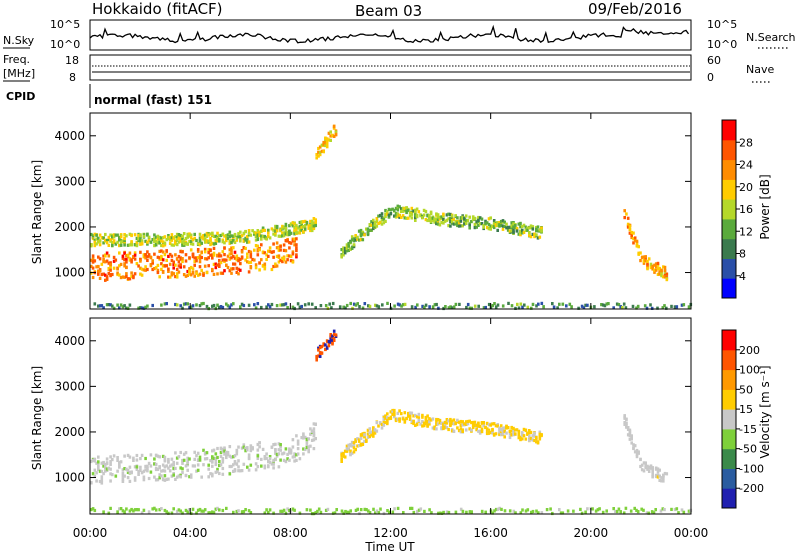  What do you see at coordinates (37, 418) in the screenshot?
I see `velocity-ylabel: Slant Range [km]` at bounding box center [37, 418].